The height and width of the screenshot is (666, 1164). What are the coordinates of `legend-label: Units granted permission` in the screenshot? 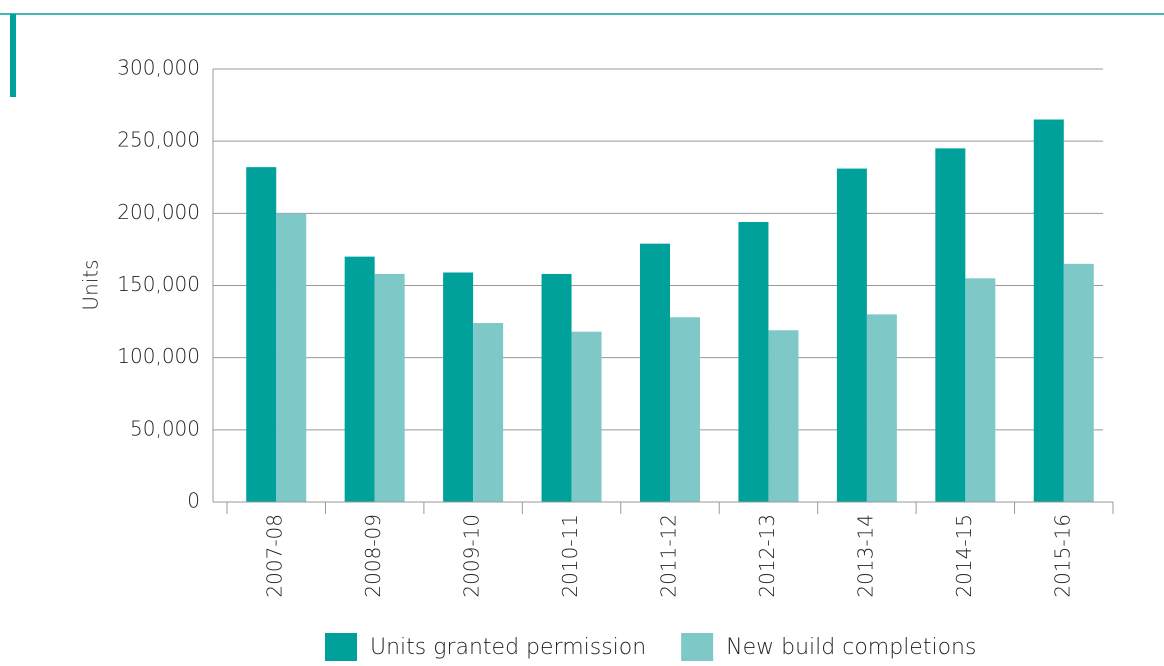 It's located at (508, 647).